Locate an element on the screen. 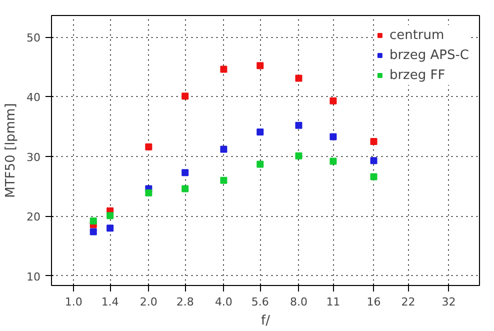 This screenshot has width=494, height=331. y-tick-label: 50 is located at coordinates (33, 38).